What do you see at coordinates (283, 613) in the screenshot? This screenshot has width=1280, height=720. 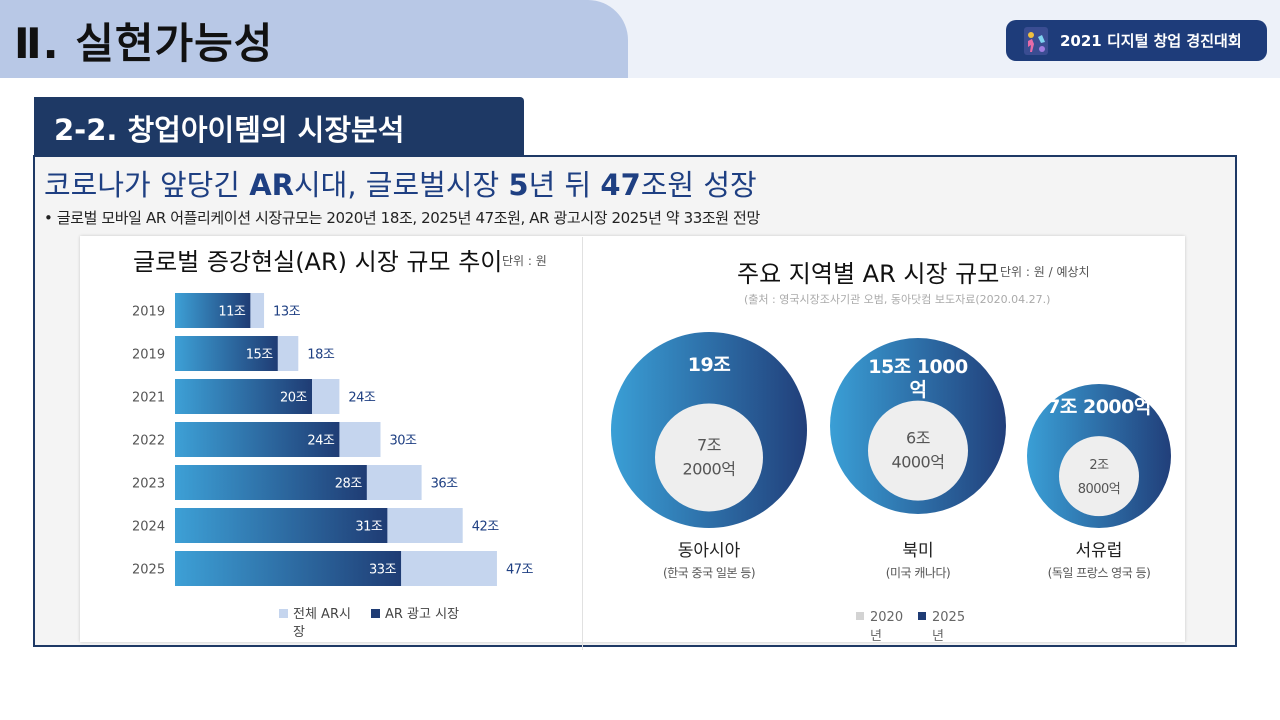 I see `legend-swatch-total` at bounding box center [283, 613].